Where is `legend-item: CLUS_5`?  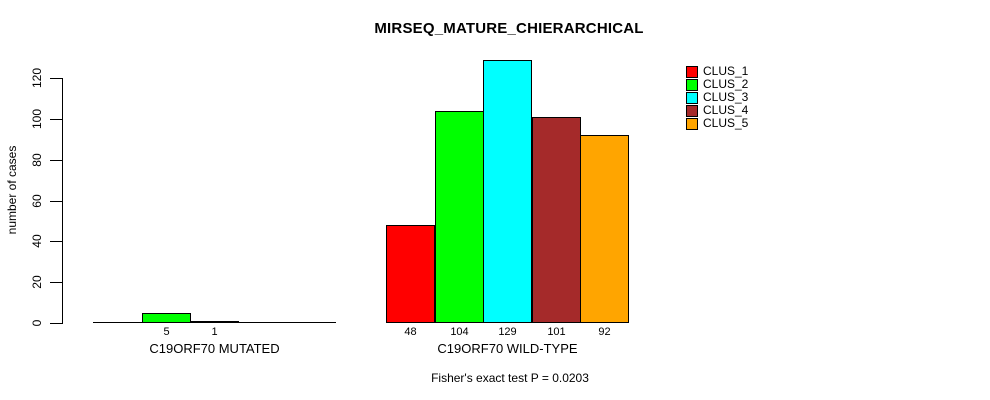 legend-item: CLUS_5 is located at coordinates (717, 123).